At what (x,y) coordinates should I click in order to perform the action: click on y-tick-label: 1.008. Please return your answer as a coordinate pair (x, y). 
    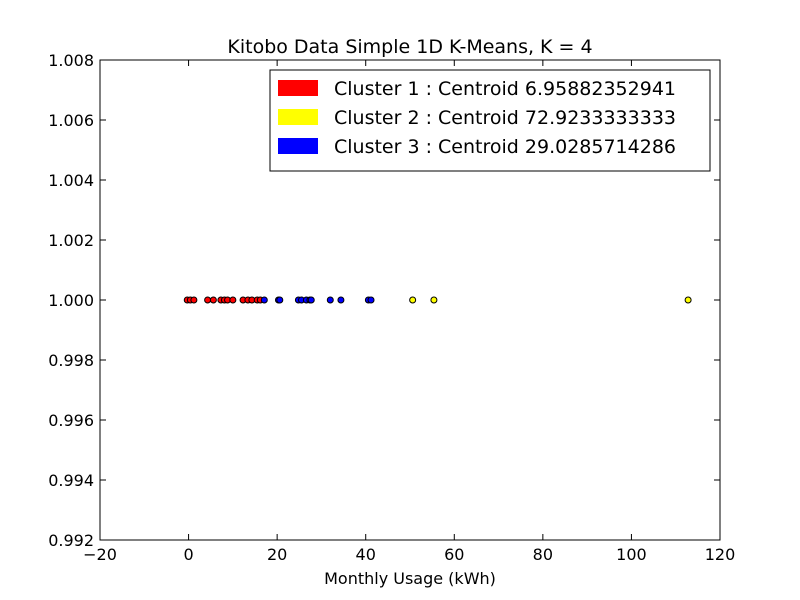
    Looking at the image, I should click on (71, 60).